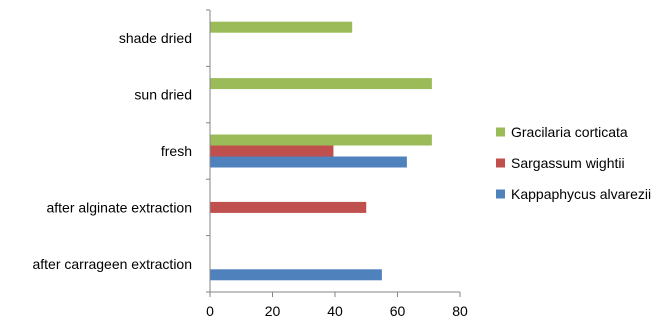 This screenshot has width=668, height=320. Describe the element at coordinates (208, 151) in the screenshot. I see `y-axis-ticks` at that location.